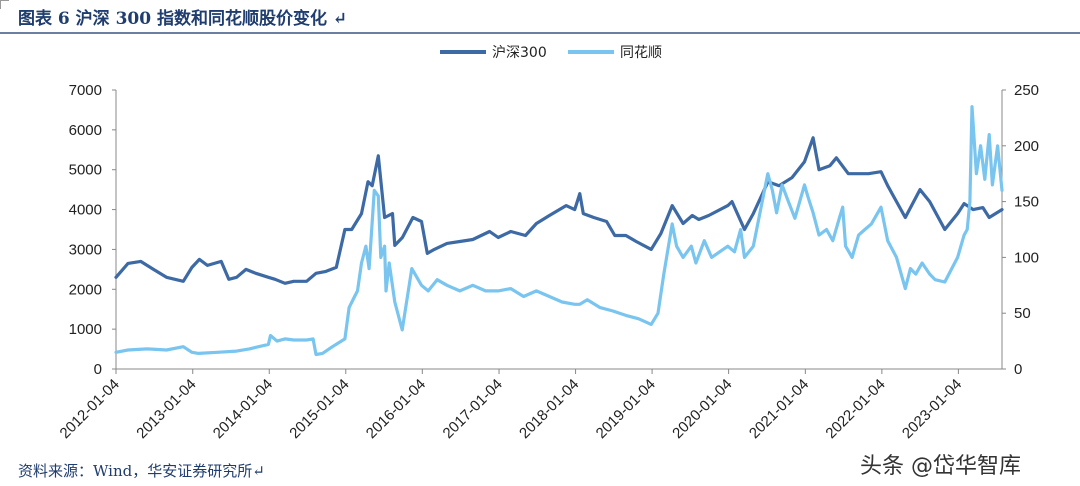  Describe the element at coordinates (702, 409) in the screenshot. I see `x-tick-label: 2020-01-04` at that location.